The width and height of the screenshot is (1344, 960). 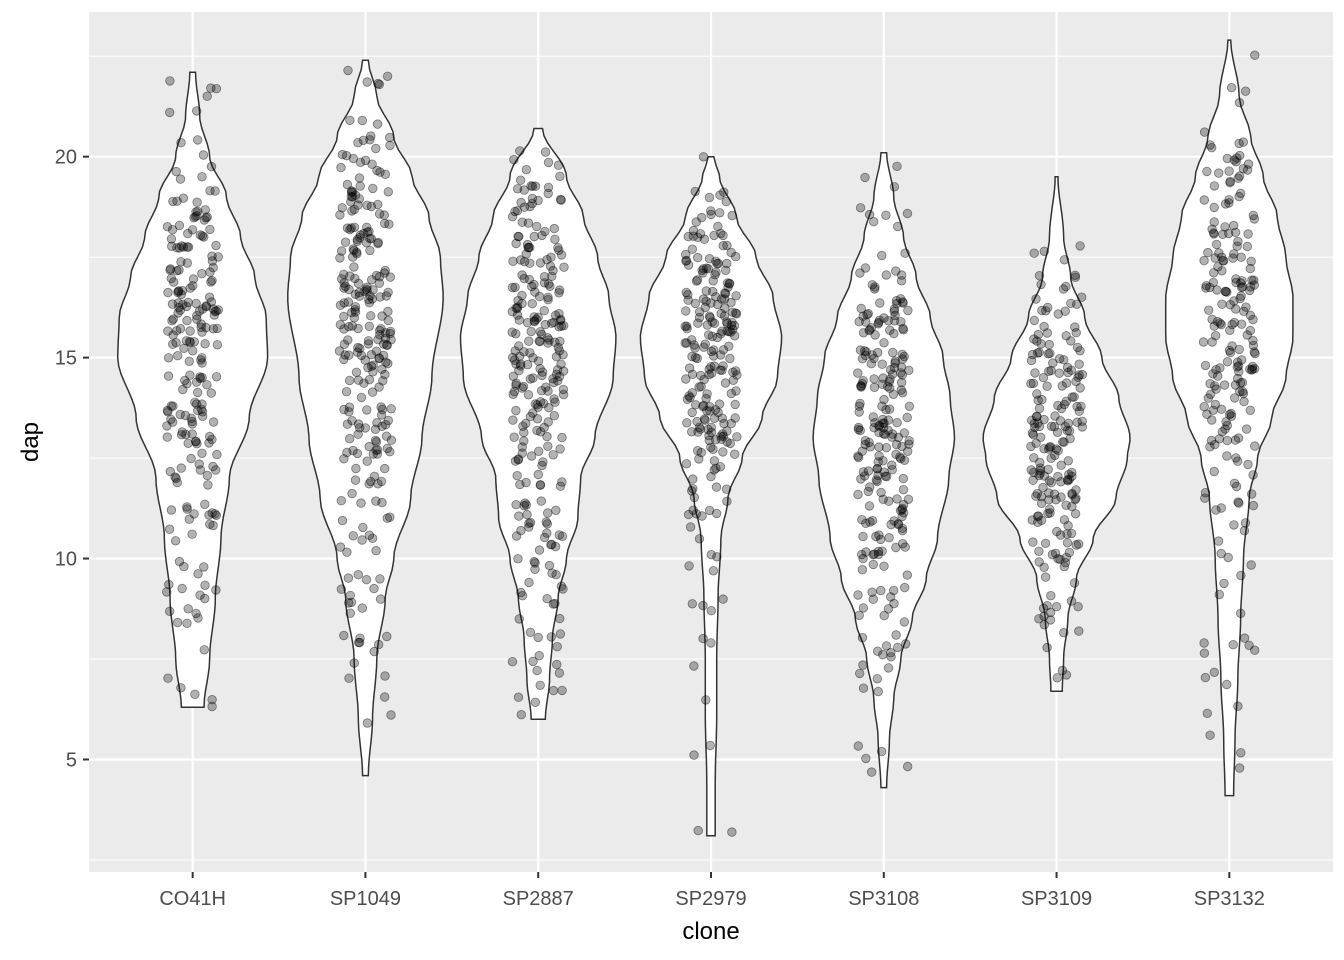 I want to click on y-tick-label: 5, so click(x=71, y=760).